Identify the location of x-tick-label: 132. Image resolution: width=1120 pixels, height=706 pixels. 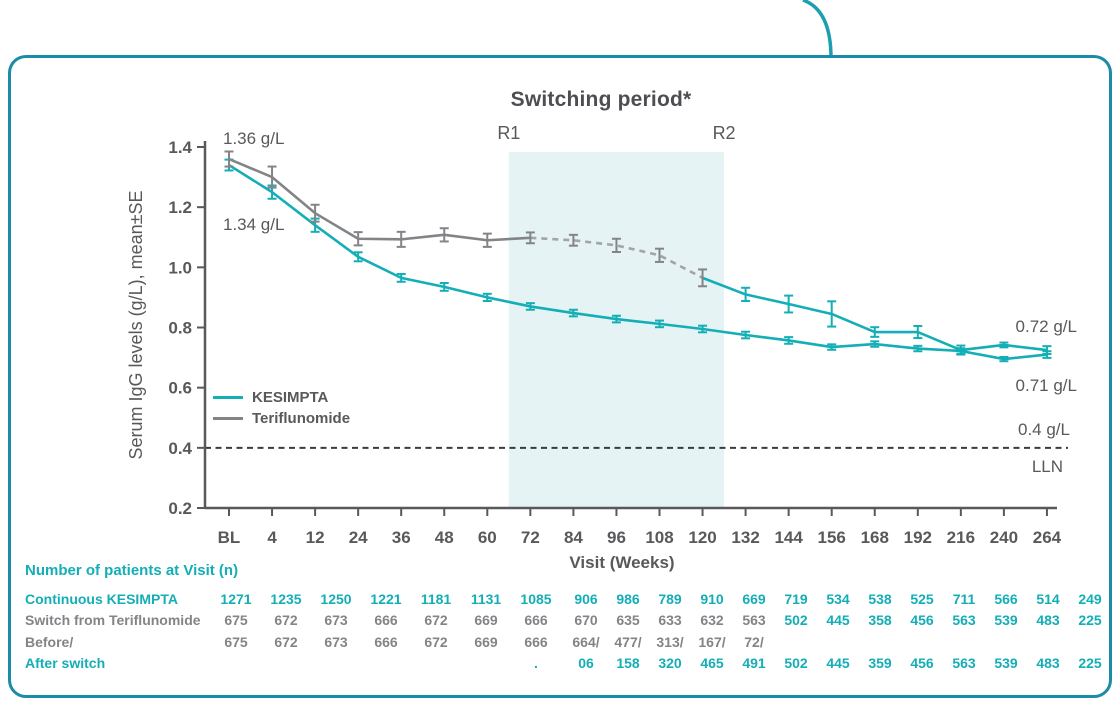
(745, 537).